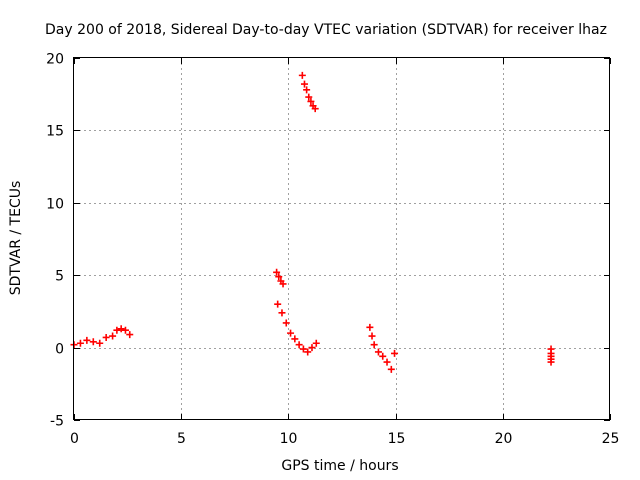 The width and height of the screenshot is (640, 480). I want to click on x-tick-label: 10, so click(289, 439).